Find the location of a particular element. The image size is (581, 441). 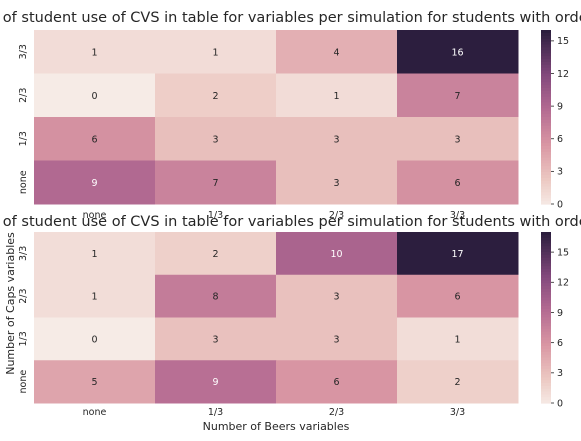

x-tick-label: 3/3 is located at coordinates (457, 412).